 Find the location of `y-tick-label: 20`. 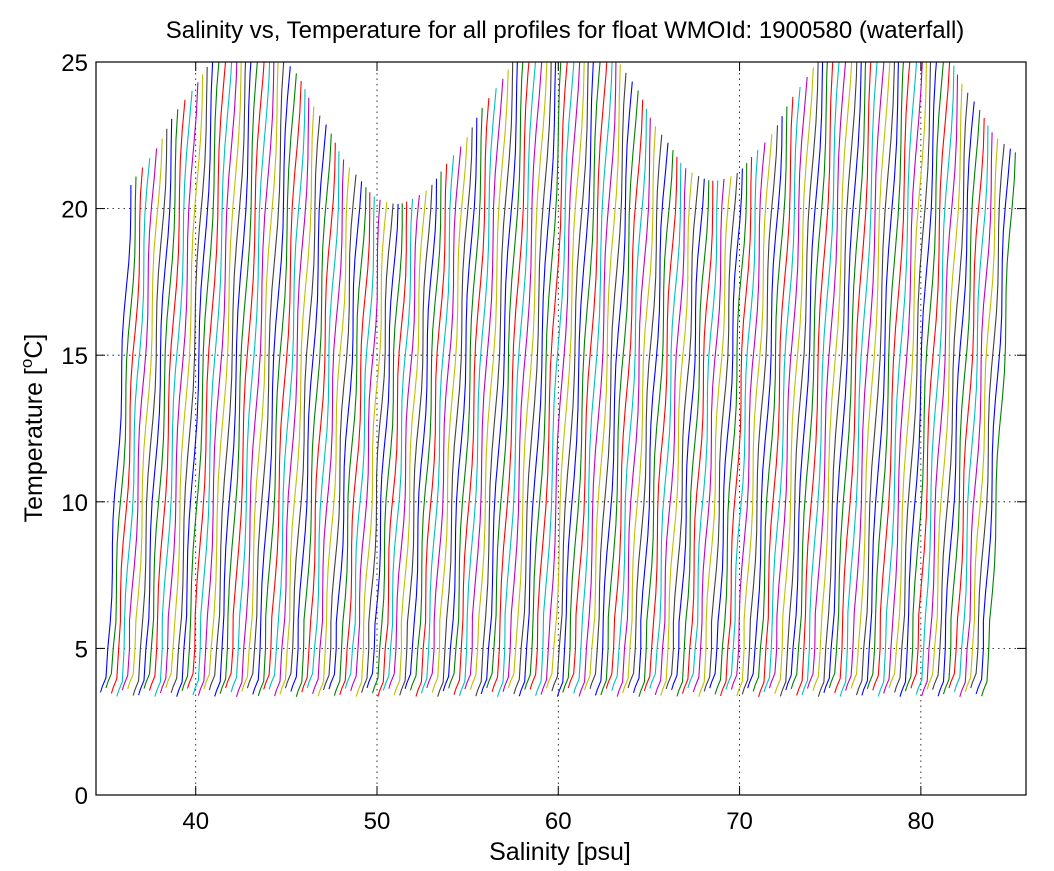

y-tick-label: 20 is located at coordinates (74, 210).